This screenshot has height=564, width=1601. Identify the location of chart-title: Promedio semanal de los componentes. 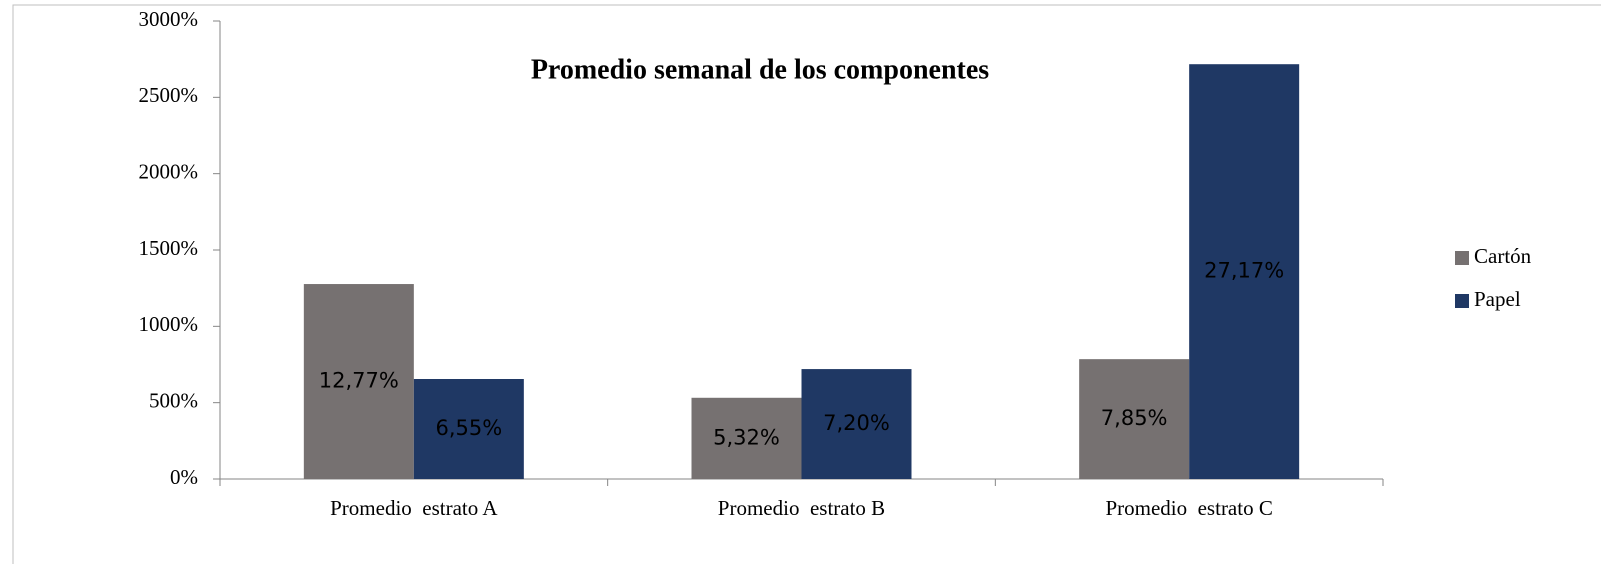
(760, 69).